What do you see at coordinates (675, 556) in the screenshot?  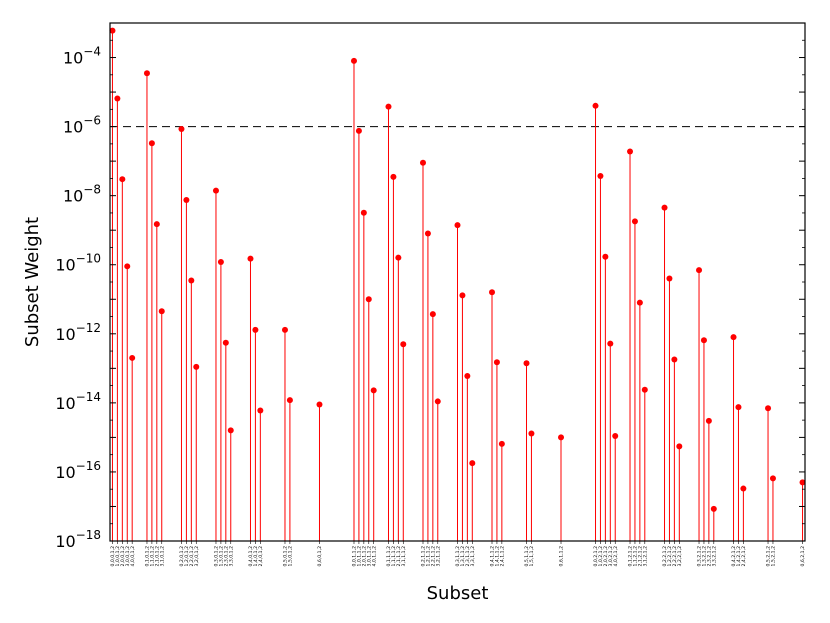 I see `x-tick-label: 2,2,2,1,2` at bounding box center [675, 556].